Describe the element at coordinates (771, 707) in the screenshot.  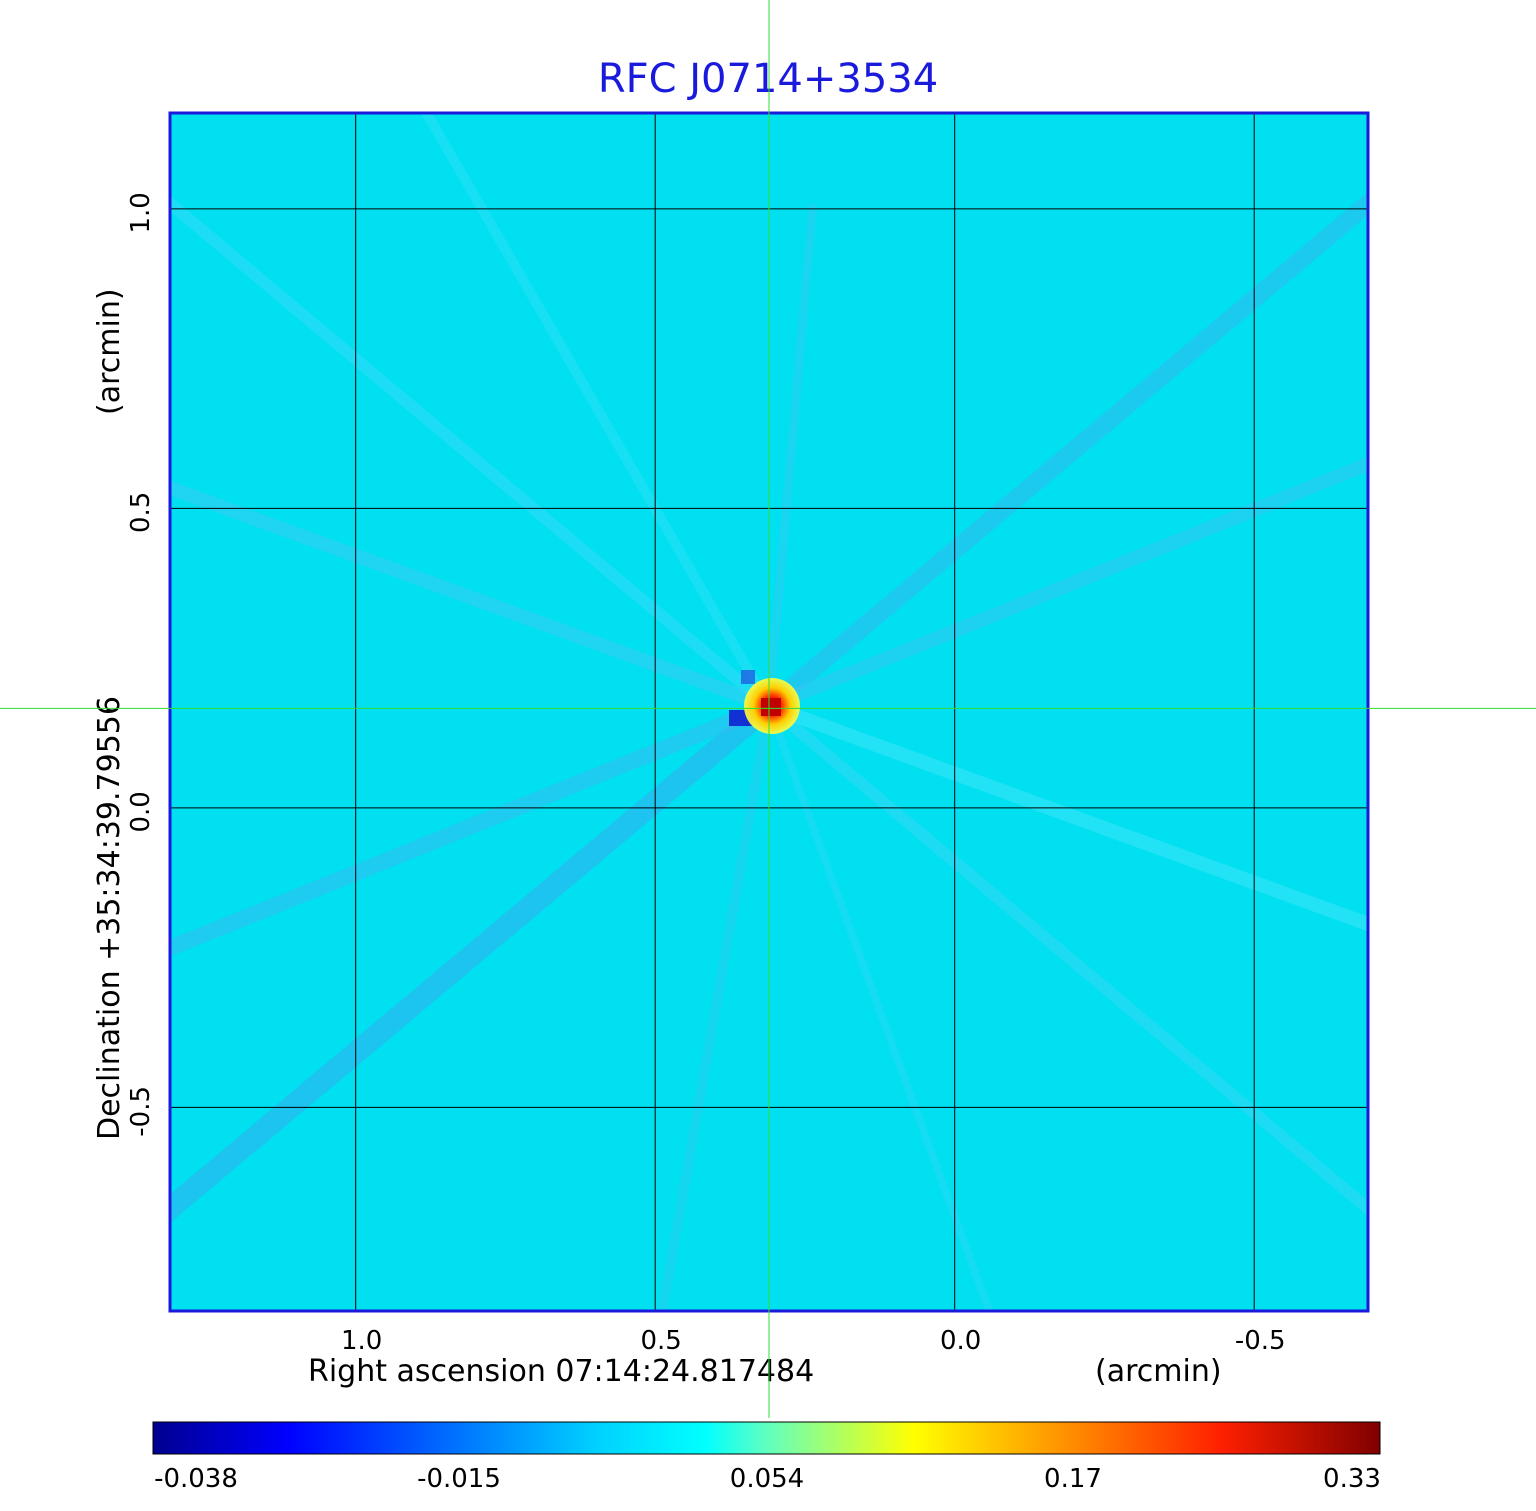
I see `source-peak-core` at that location.